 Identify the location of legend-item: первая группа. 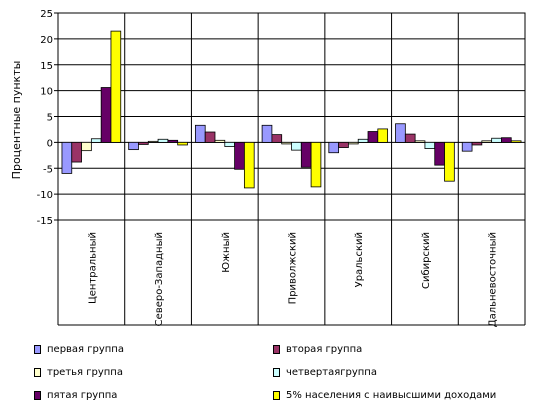
(79, 349).